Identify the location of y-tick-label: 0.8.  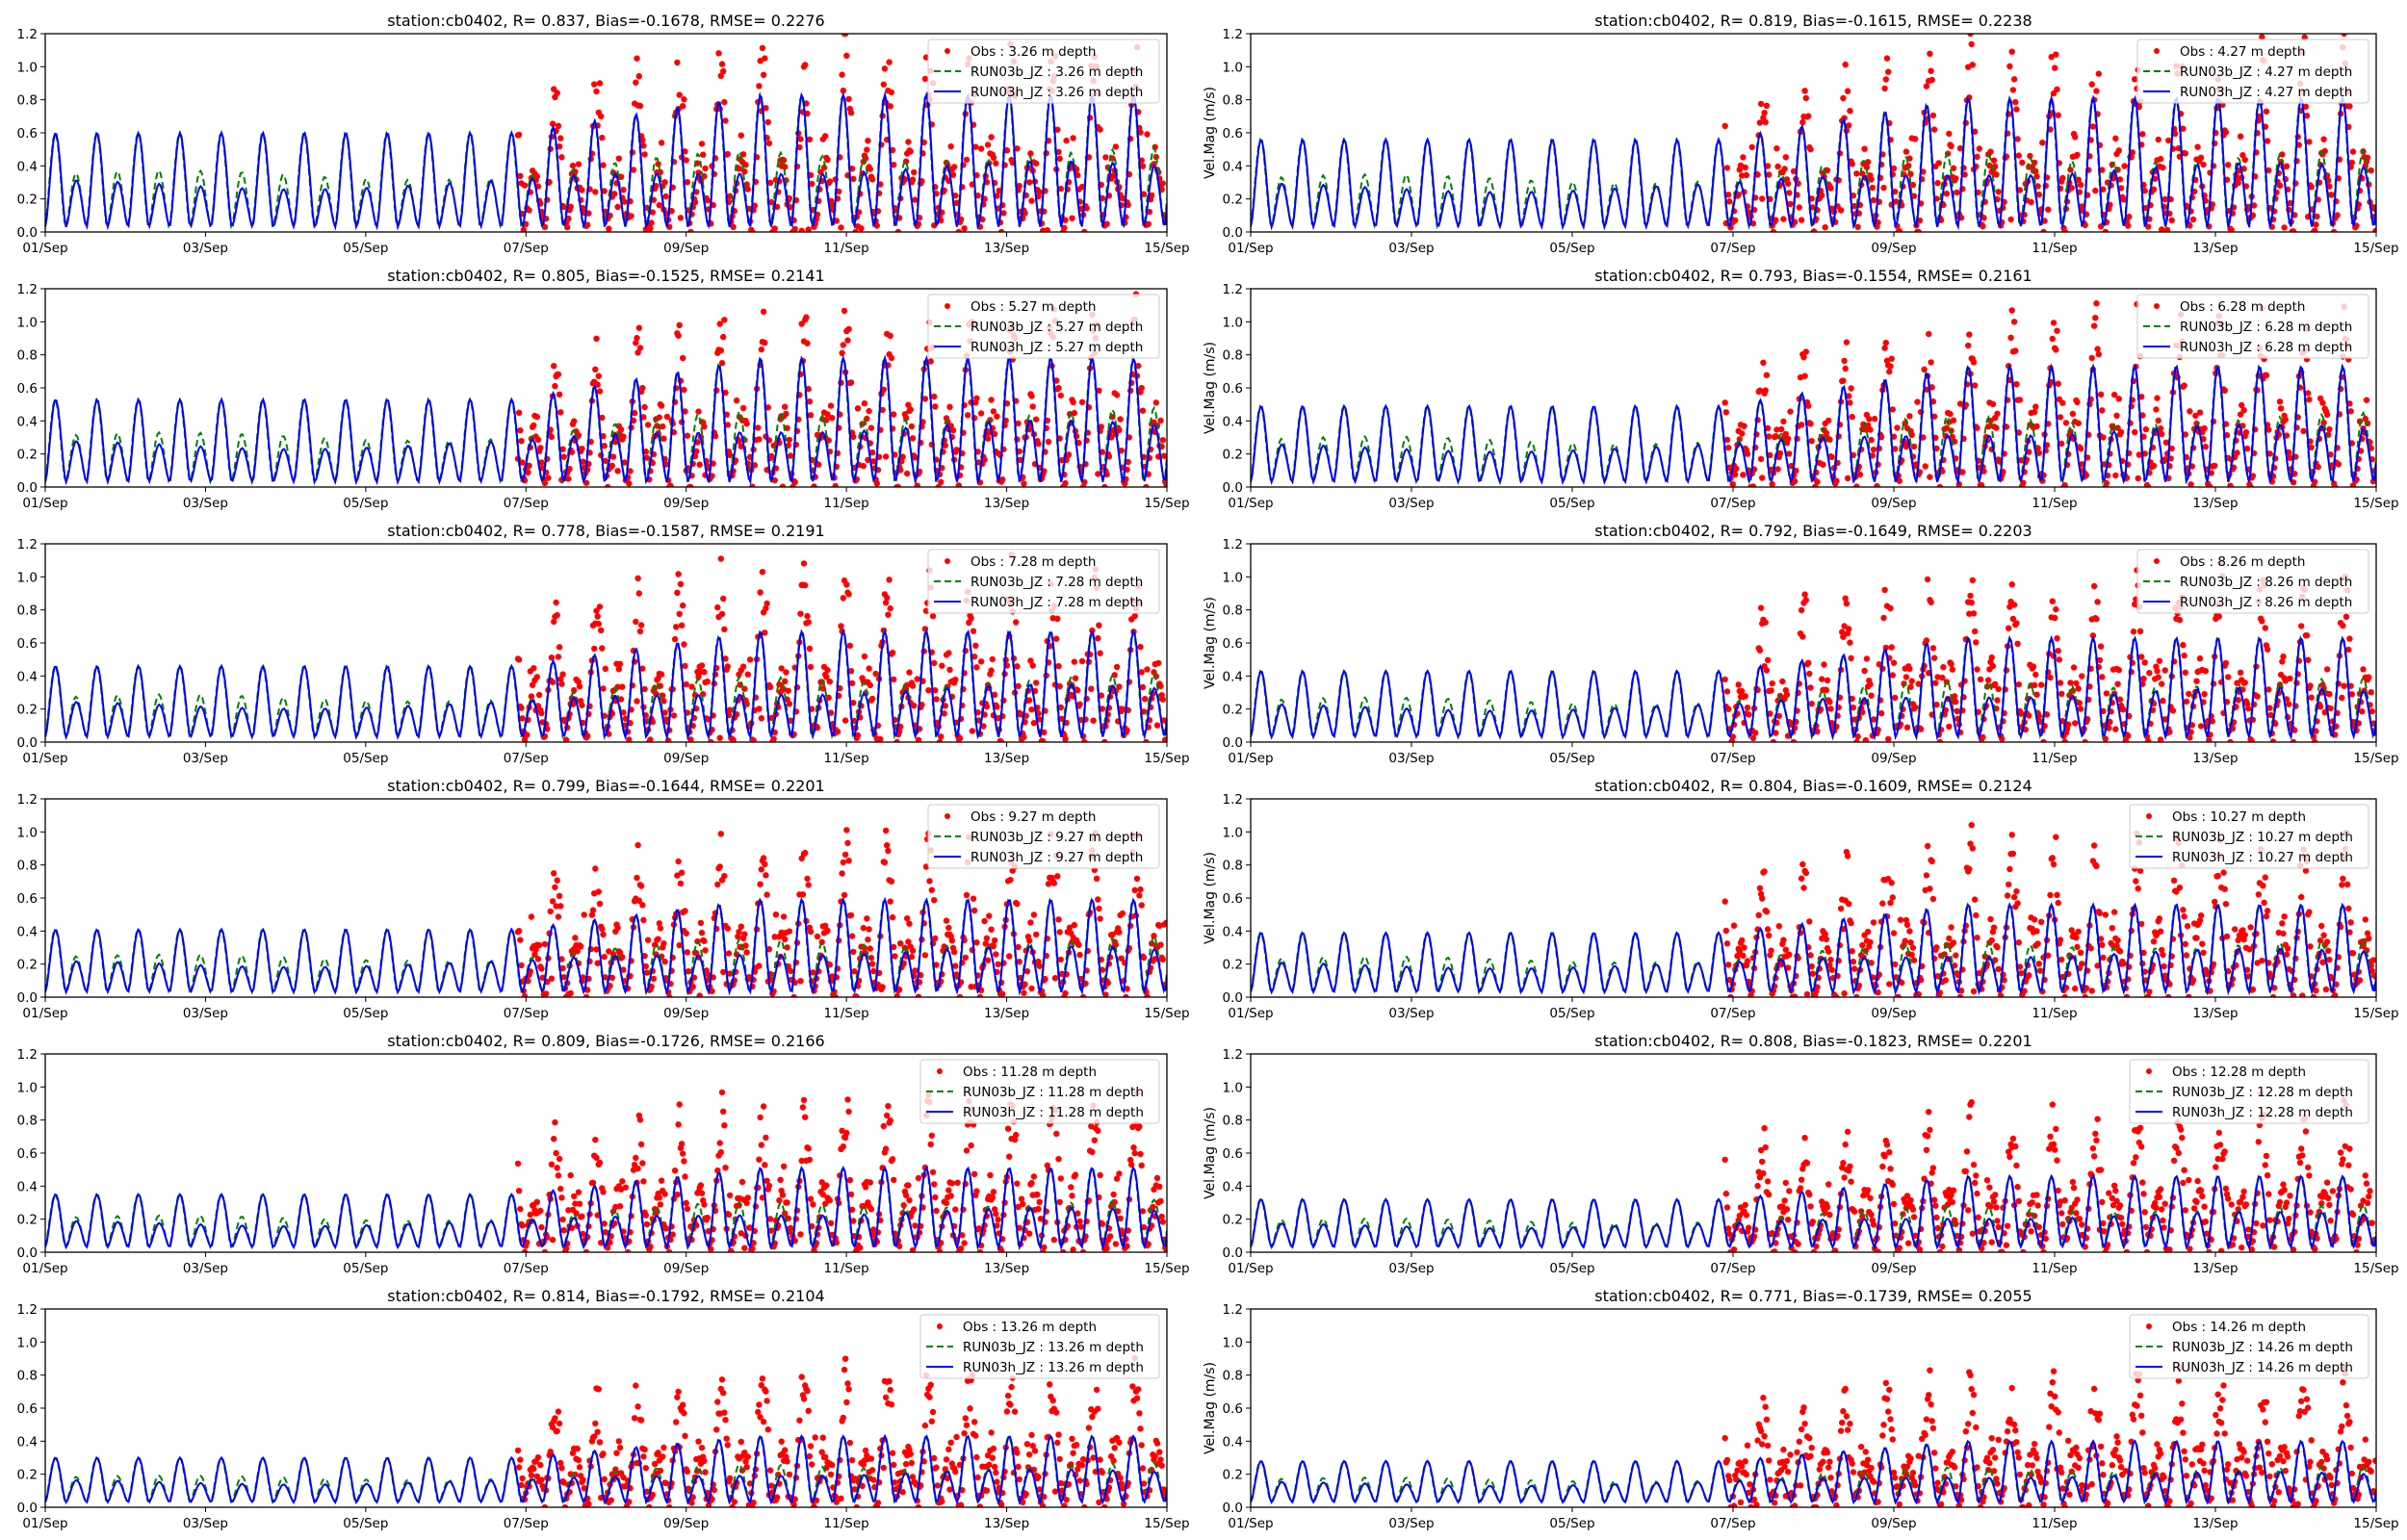
(1233, 356).